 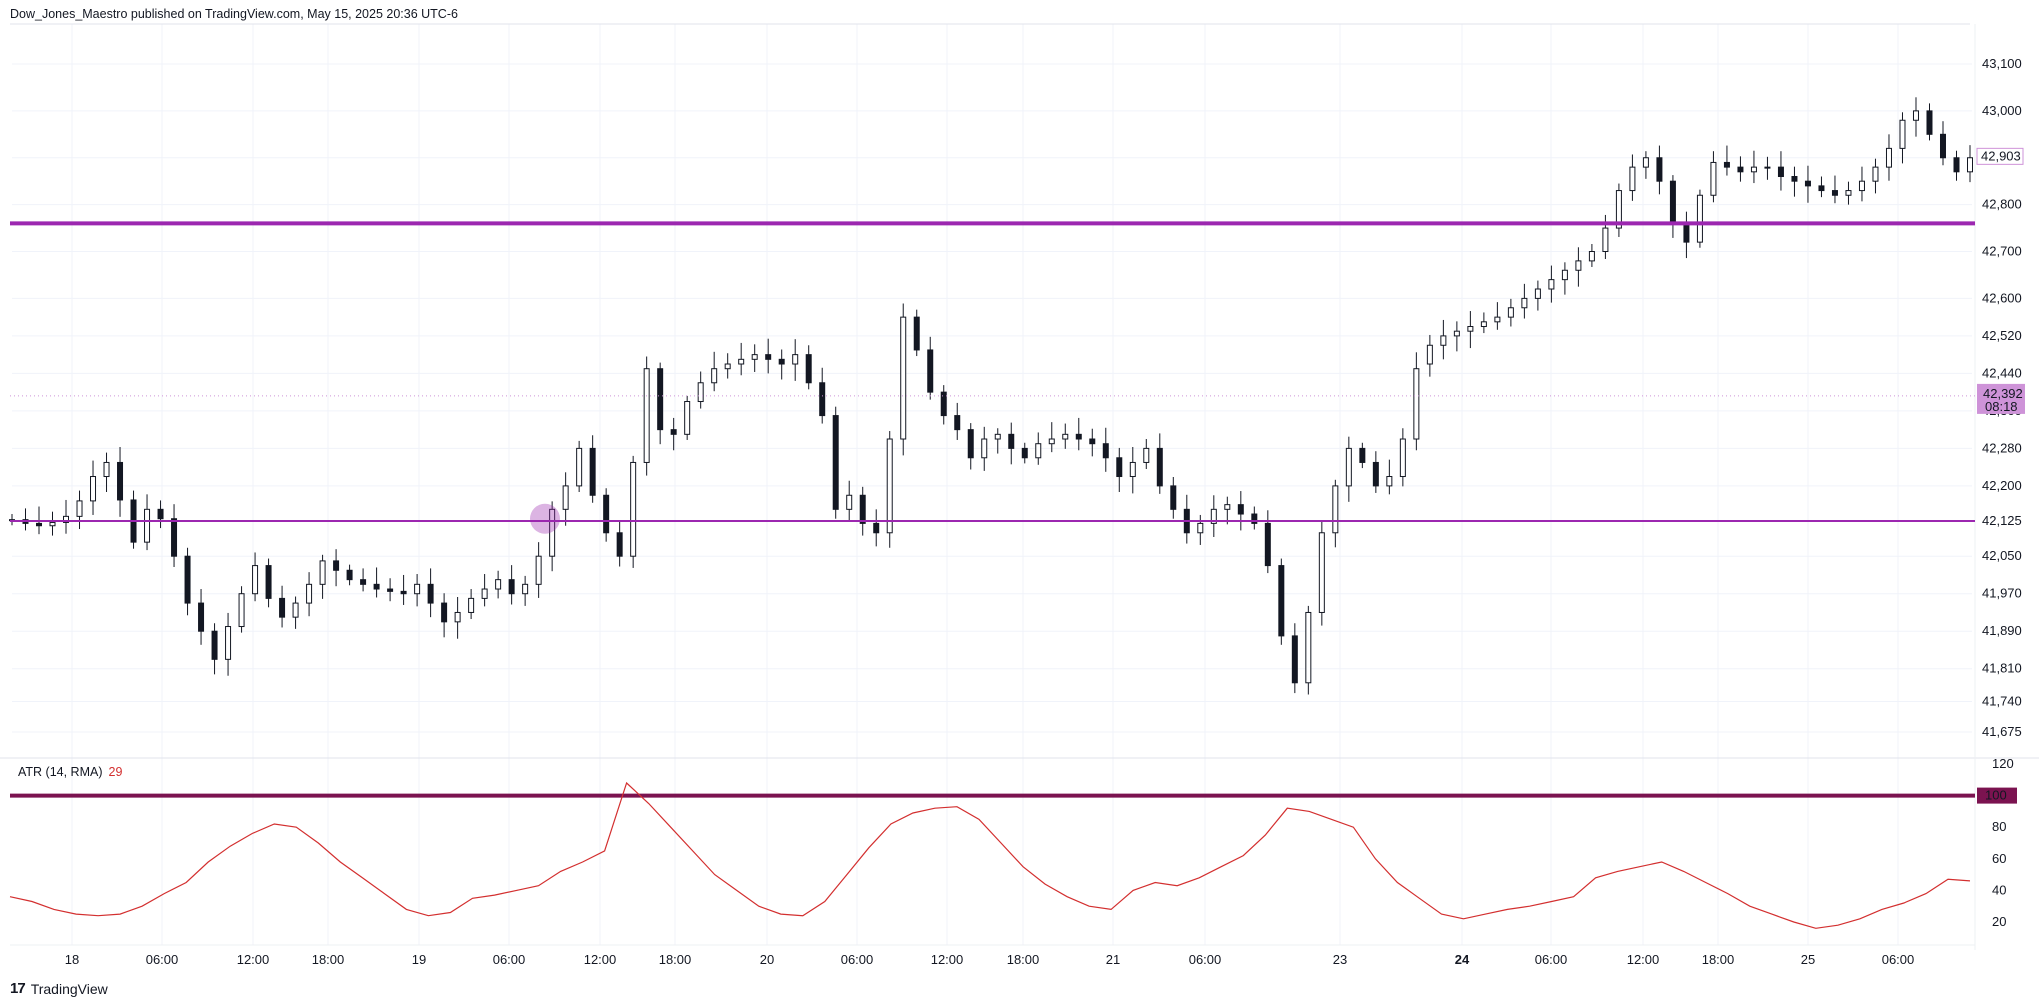 What do you see at coordinates (1808, 959) in the screenshot?
I see `time-tick-label: 25` at bounding box center [1808, 959].